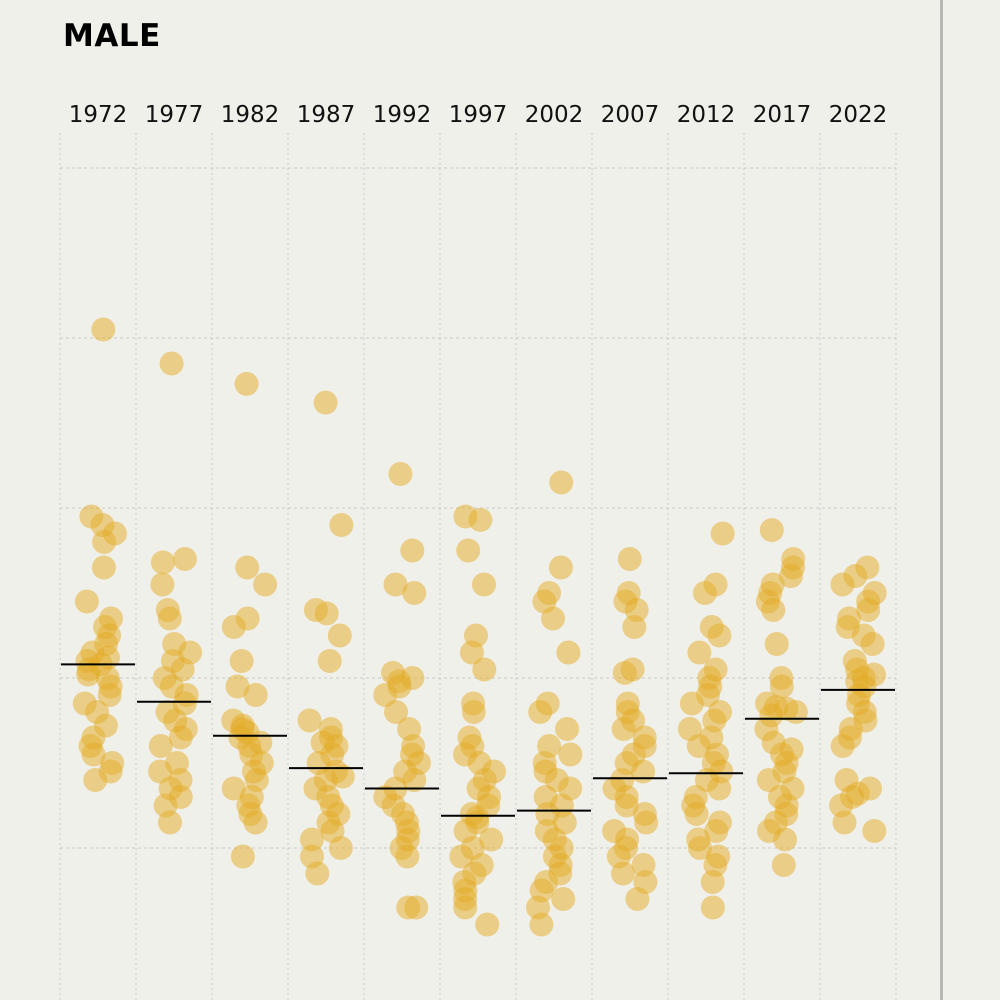 The height and width of the screenshot is (1000, 1000). Describe the element at coordinates (98, 115) in the screenshot. I see `year-label-1972: 1972` at that location.